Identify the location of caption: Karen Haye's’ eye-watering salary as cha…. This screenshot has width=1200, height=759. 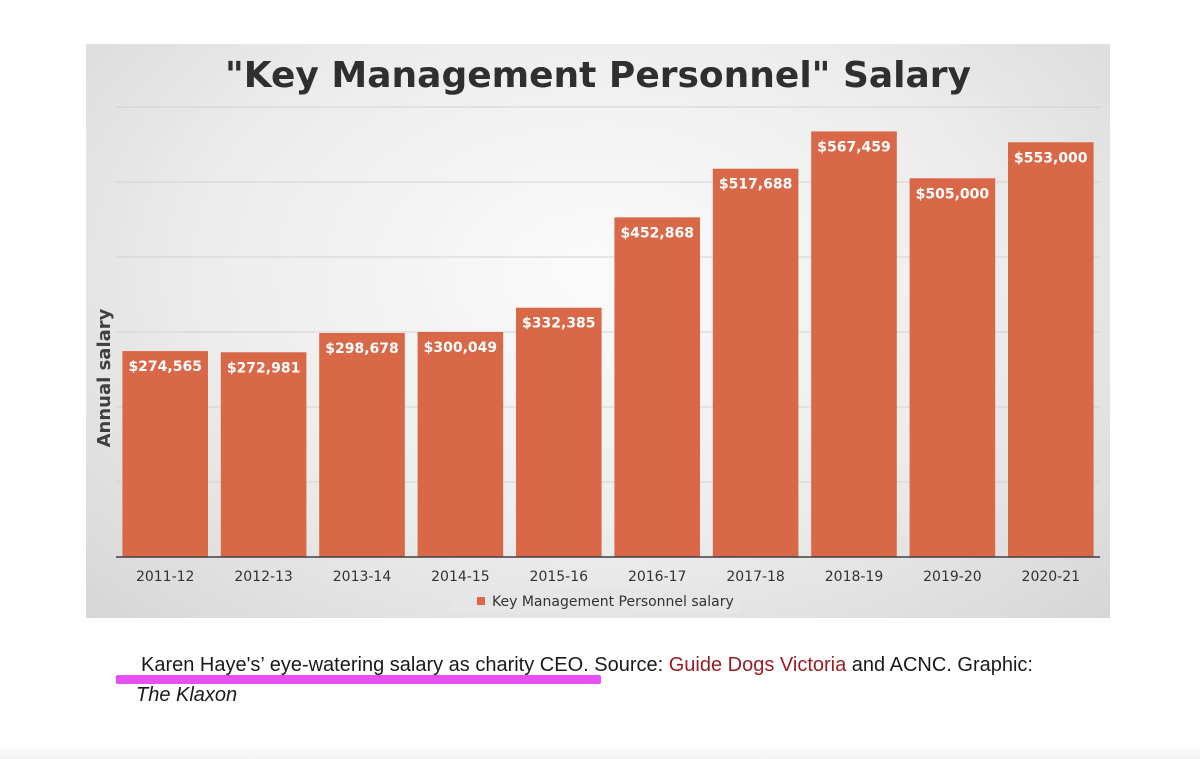
(596, 680).